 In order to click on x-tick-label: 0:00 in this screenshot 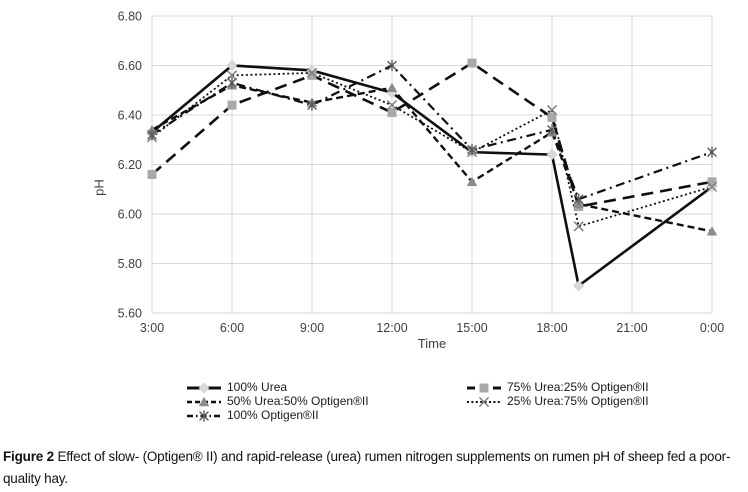, I will do `click(712, 328)`.